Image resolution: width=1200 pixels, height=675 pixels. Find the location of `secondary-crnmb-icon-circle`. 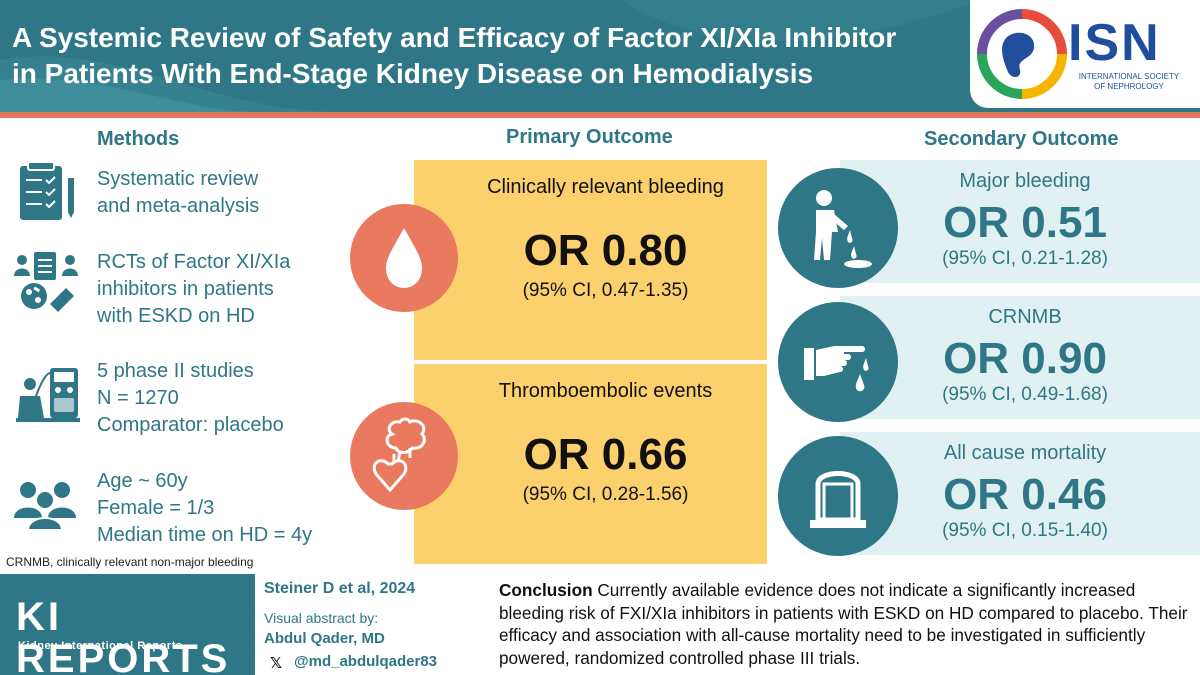

secondary-crnmb-icon-circle is located at coordinates (838, 362).